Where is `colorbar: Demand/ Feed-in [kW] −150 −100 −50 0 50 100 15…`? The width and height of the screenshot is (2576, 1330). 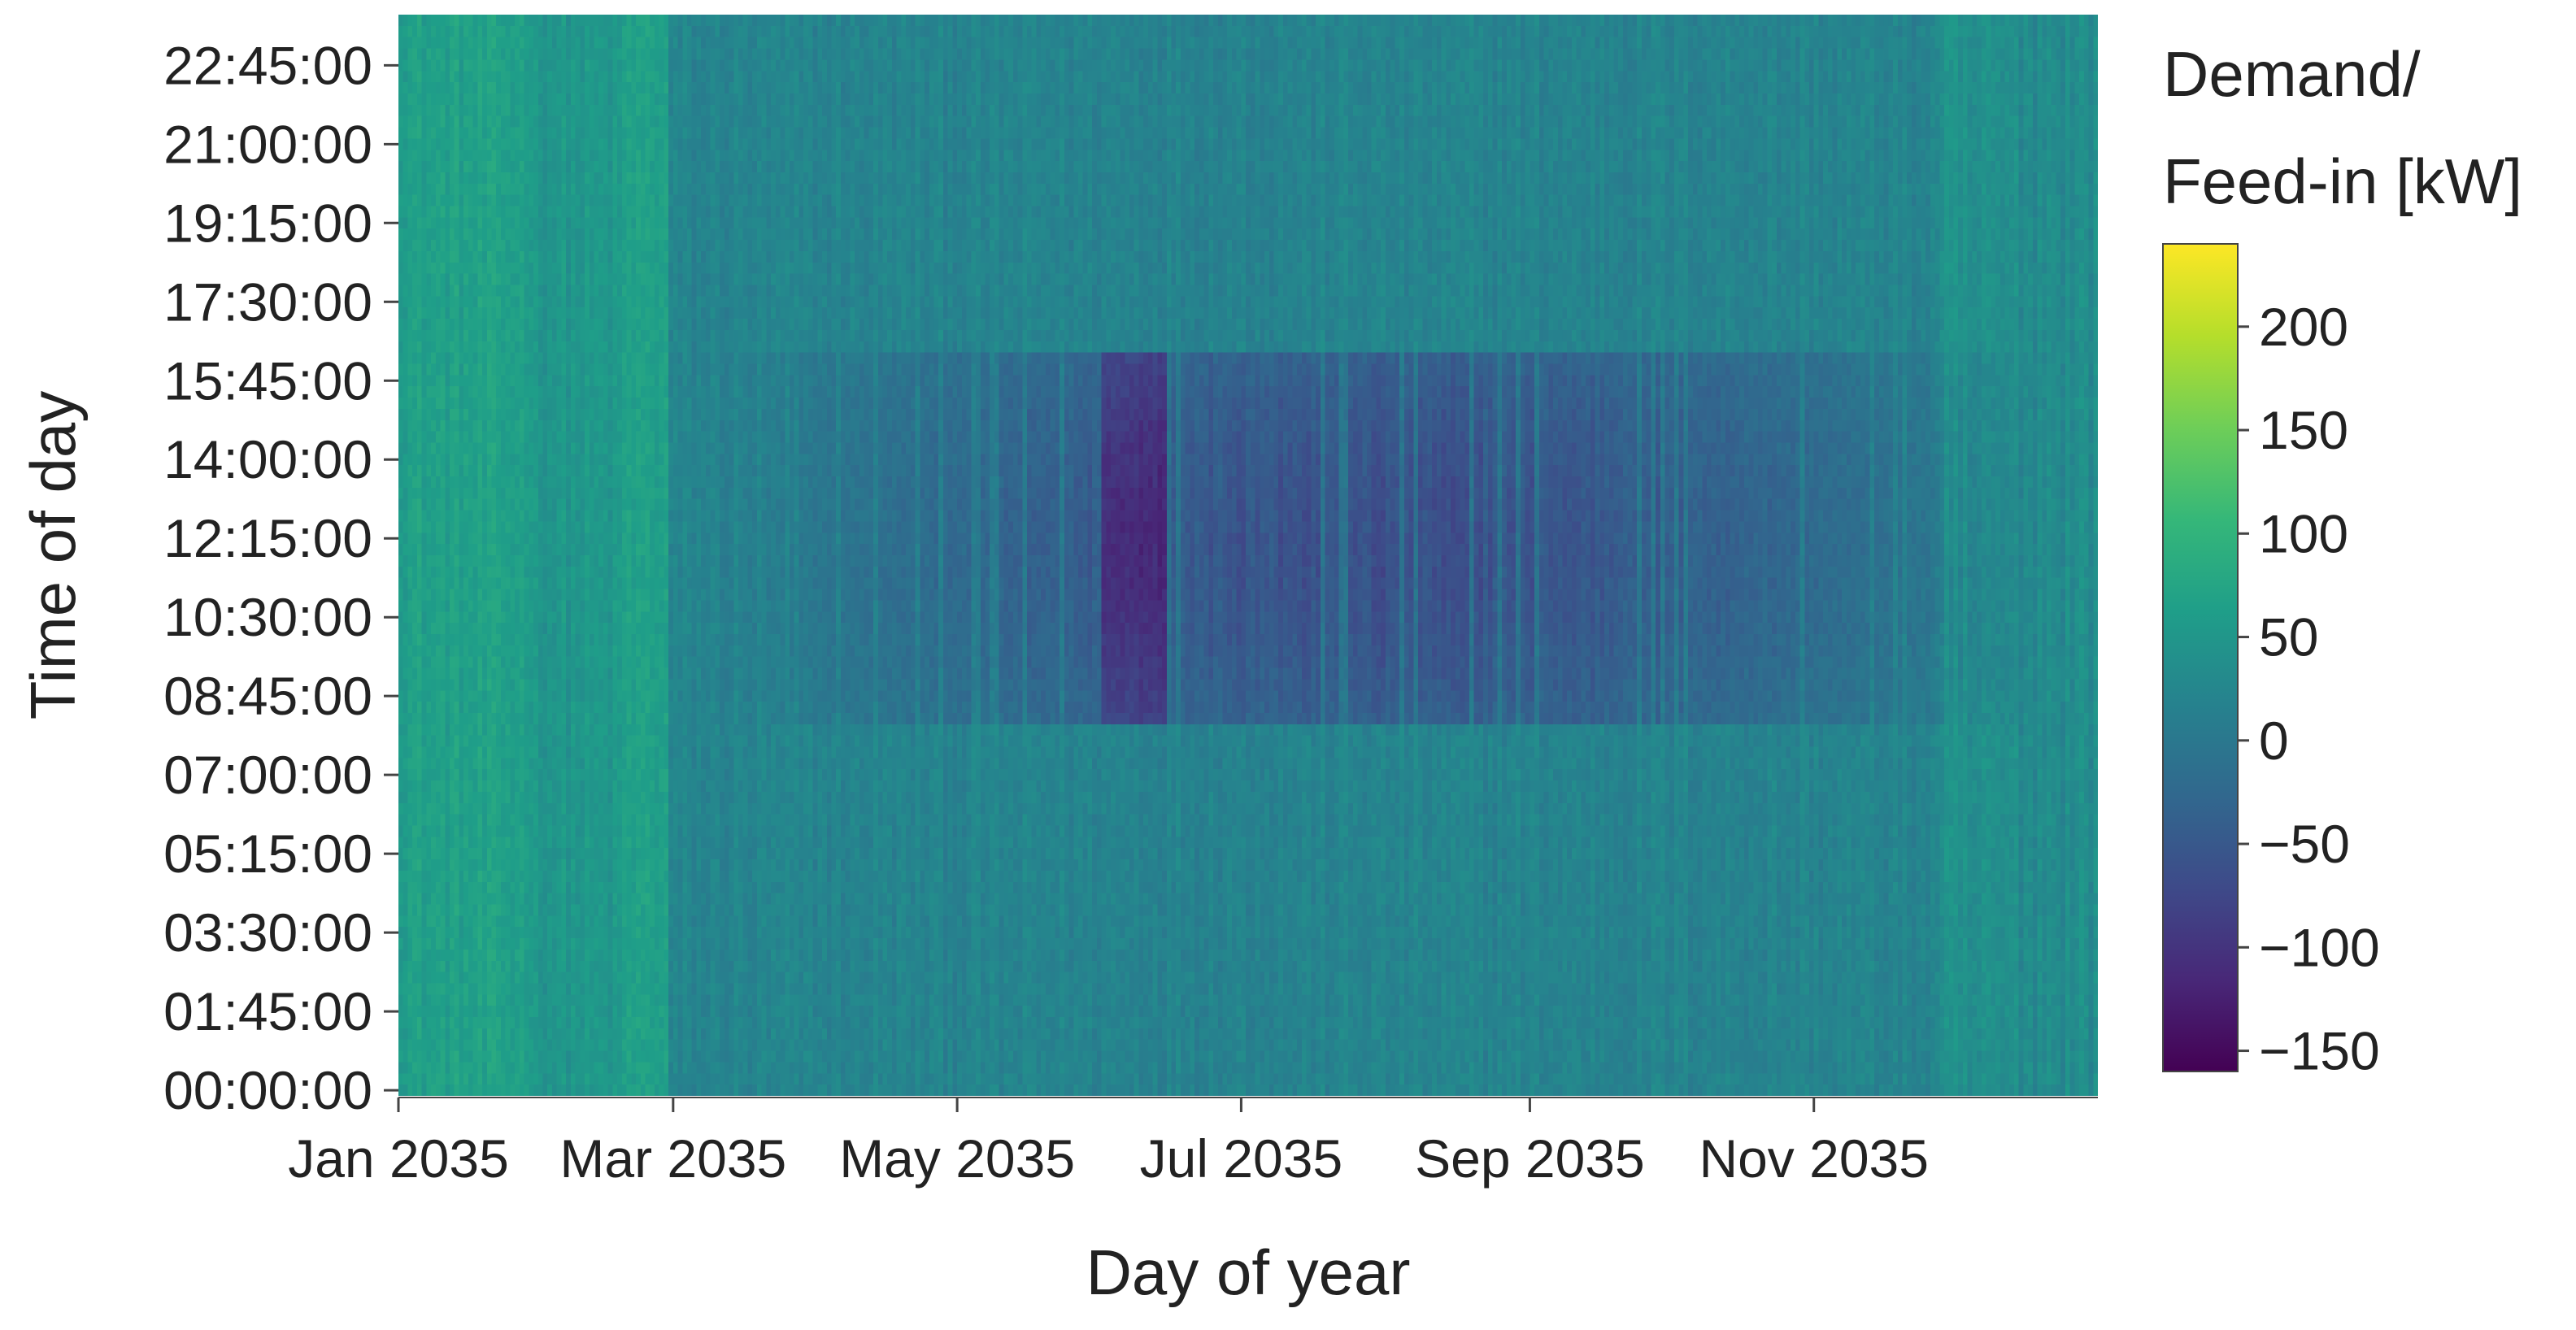 colorbar: Demand/ Feed-in [kW] −150 −100 −50 0 50 100 15… is located at coordinates (2342, 559).